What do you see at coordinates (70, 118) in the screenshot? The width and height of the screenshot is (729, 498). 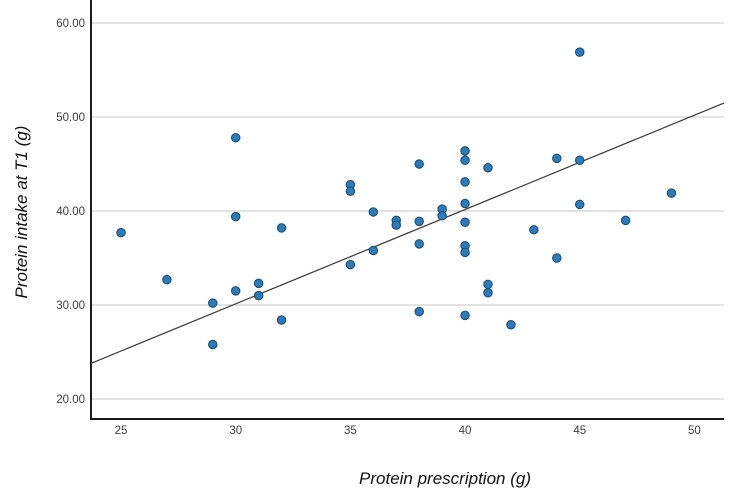 I see `y-tick-label: 50.00` at bounding box center [70, 118].